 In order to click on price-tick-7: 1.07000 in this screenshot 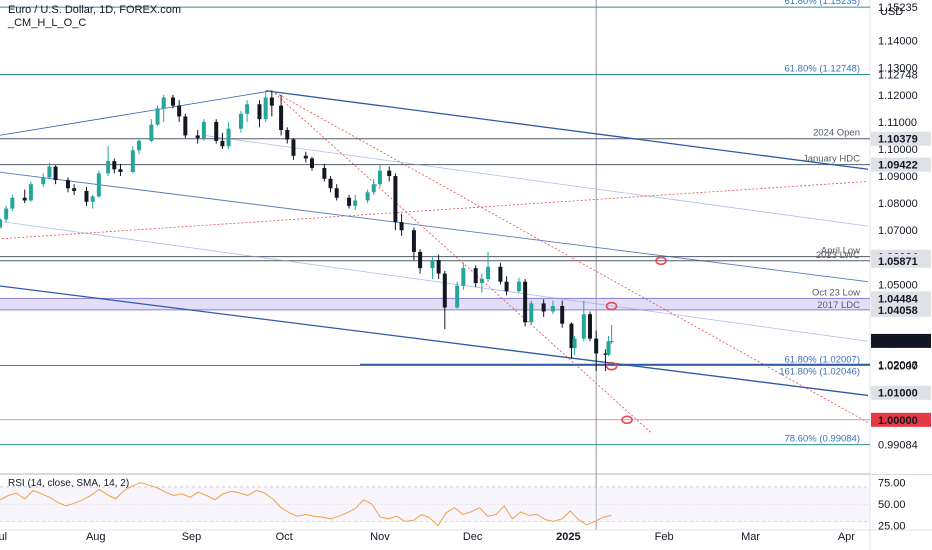, I will do `click(898, 231)`.